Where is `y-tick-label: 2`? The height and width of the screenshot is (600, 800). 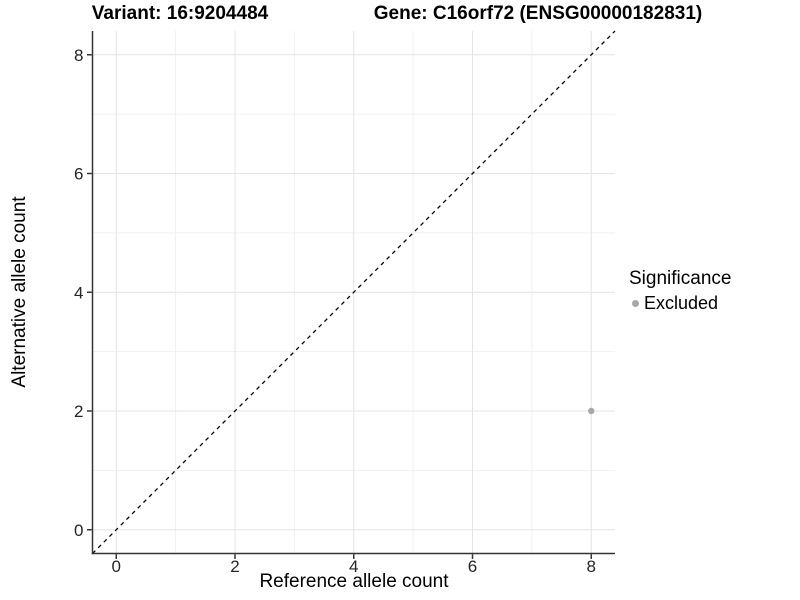
y-tick-label: 2 is located at coordinates (78, 411).